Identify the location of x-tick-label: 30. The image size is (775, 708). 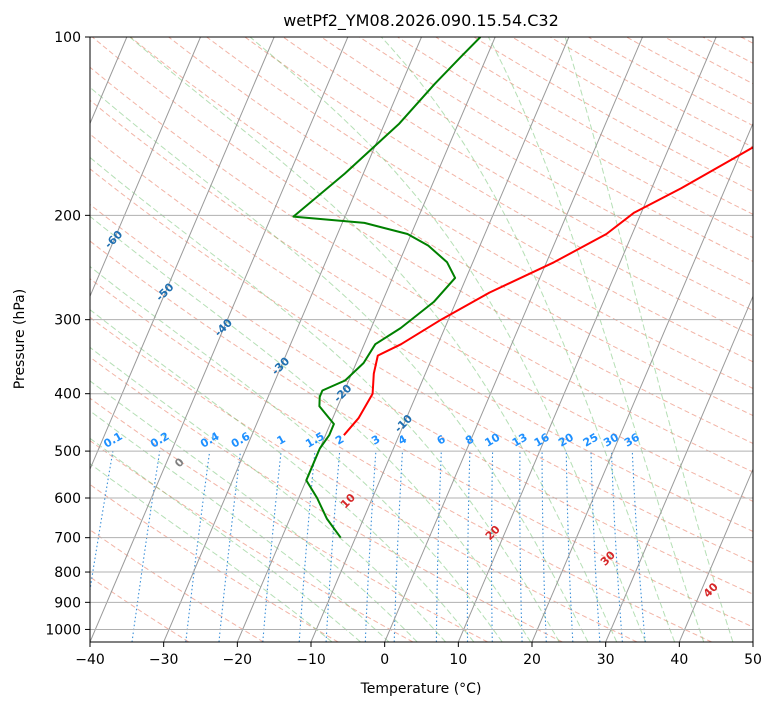
(606, 660).